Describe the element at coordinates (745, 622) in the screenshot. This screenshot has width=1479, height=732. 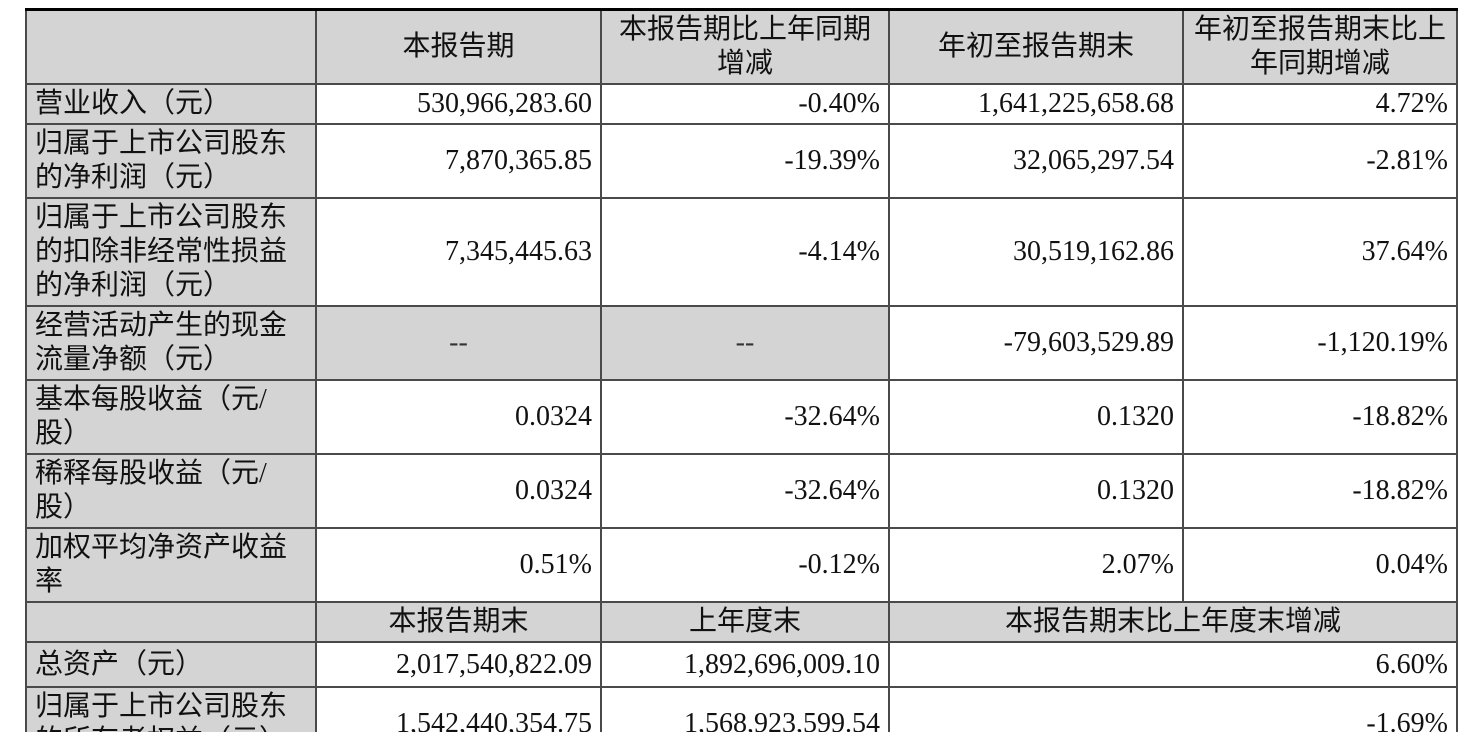
I see `header-end-of-last-year: 上年度末` at that location.